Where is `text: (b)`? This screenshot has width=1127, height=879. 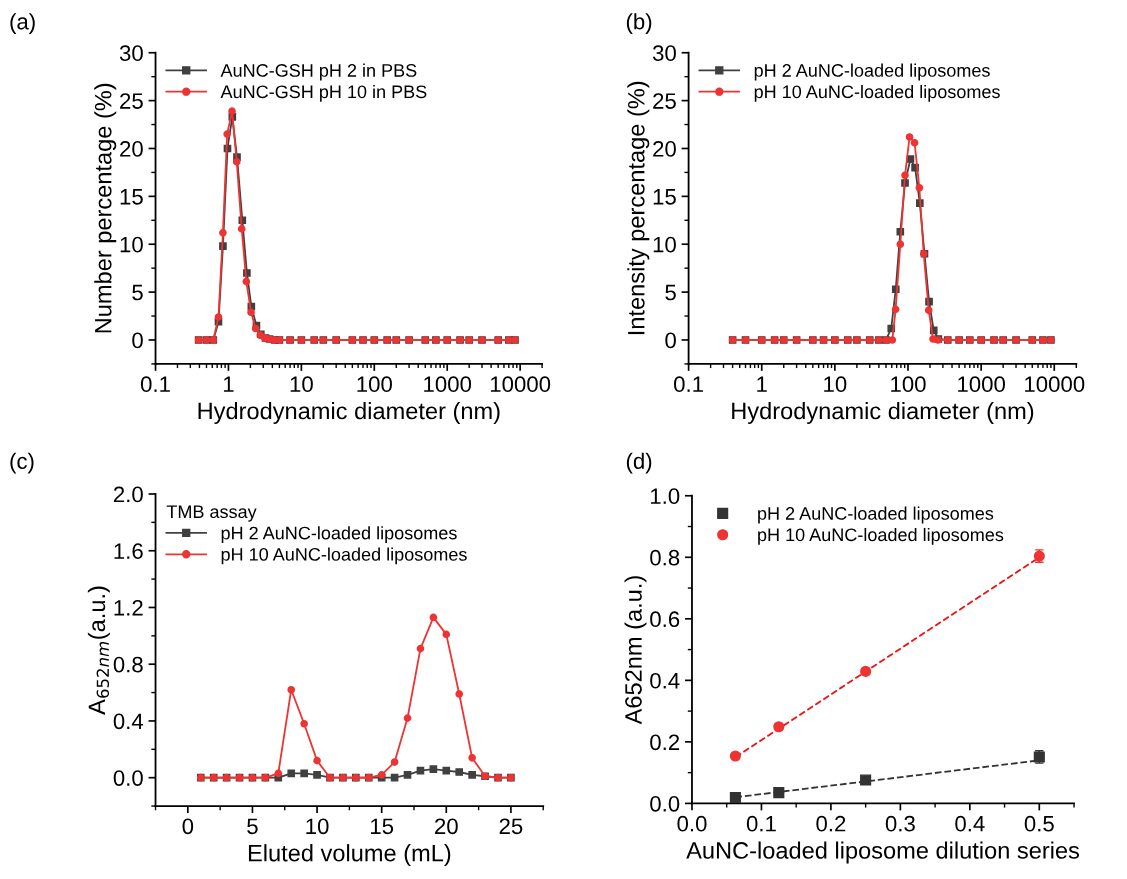 text: (b) is located at coordinates (639, 23).